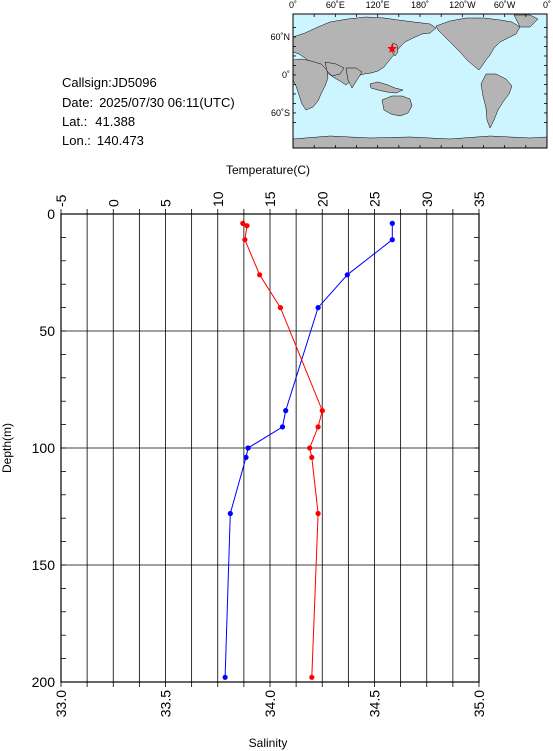 This screenshot has height=751, width=553. What do you see at coordinates (268, 743) in the screenshot?
I see `salinity-axis-label: Salinity` at bounding box center [268, 743].